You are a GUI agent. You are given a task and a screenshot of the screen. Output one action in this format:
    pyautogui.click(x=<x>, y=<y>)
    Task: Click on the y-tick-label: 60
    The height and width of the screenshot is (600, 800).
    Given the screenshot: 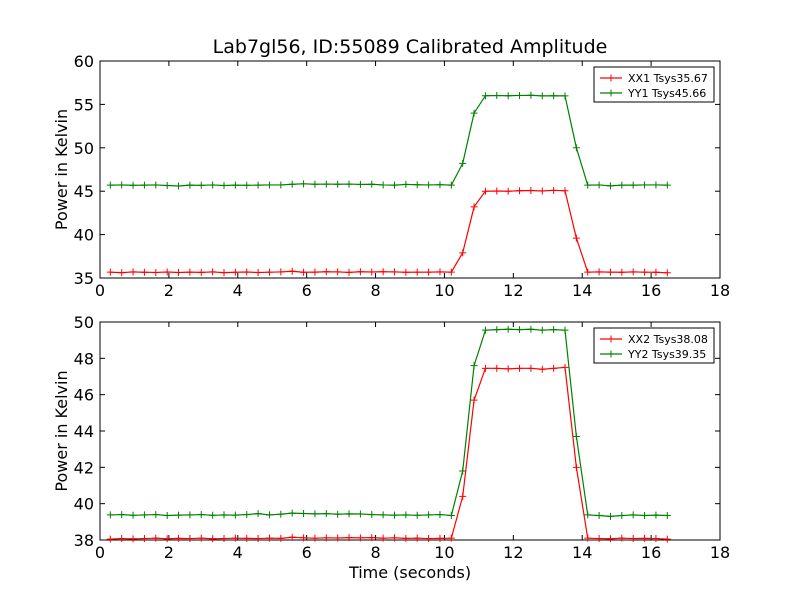 What is the action you would take?
    pyautogui.click(x=84, y=61)
    